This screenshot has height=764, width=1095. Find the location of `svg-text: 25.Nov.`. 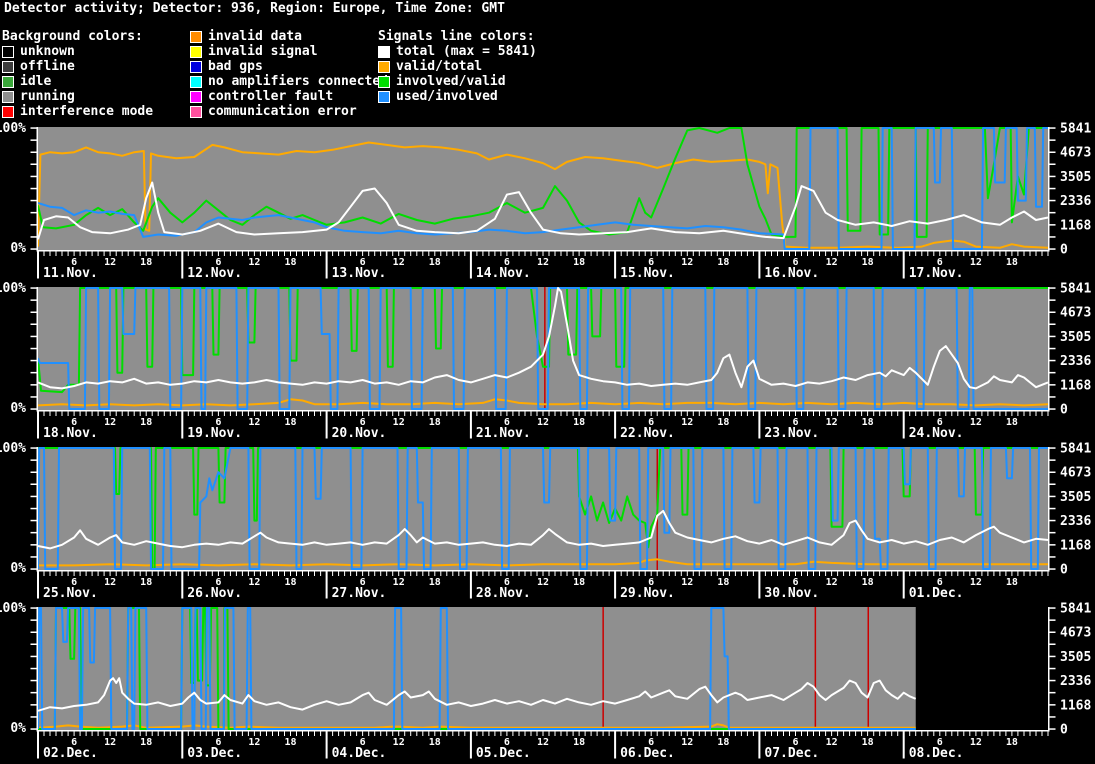

svg-text: 25.Nov. is located at coordinates (70, 592).